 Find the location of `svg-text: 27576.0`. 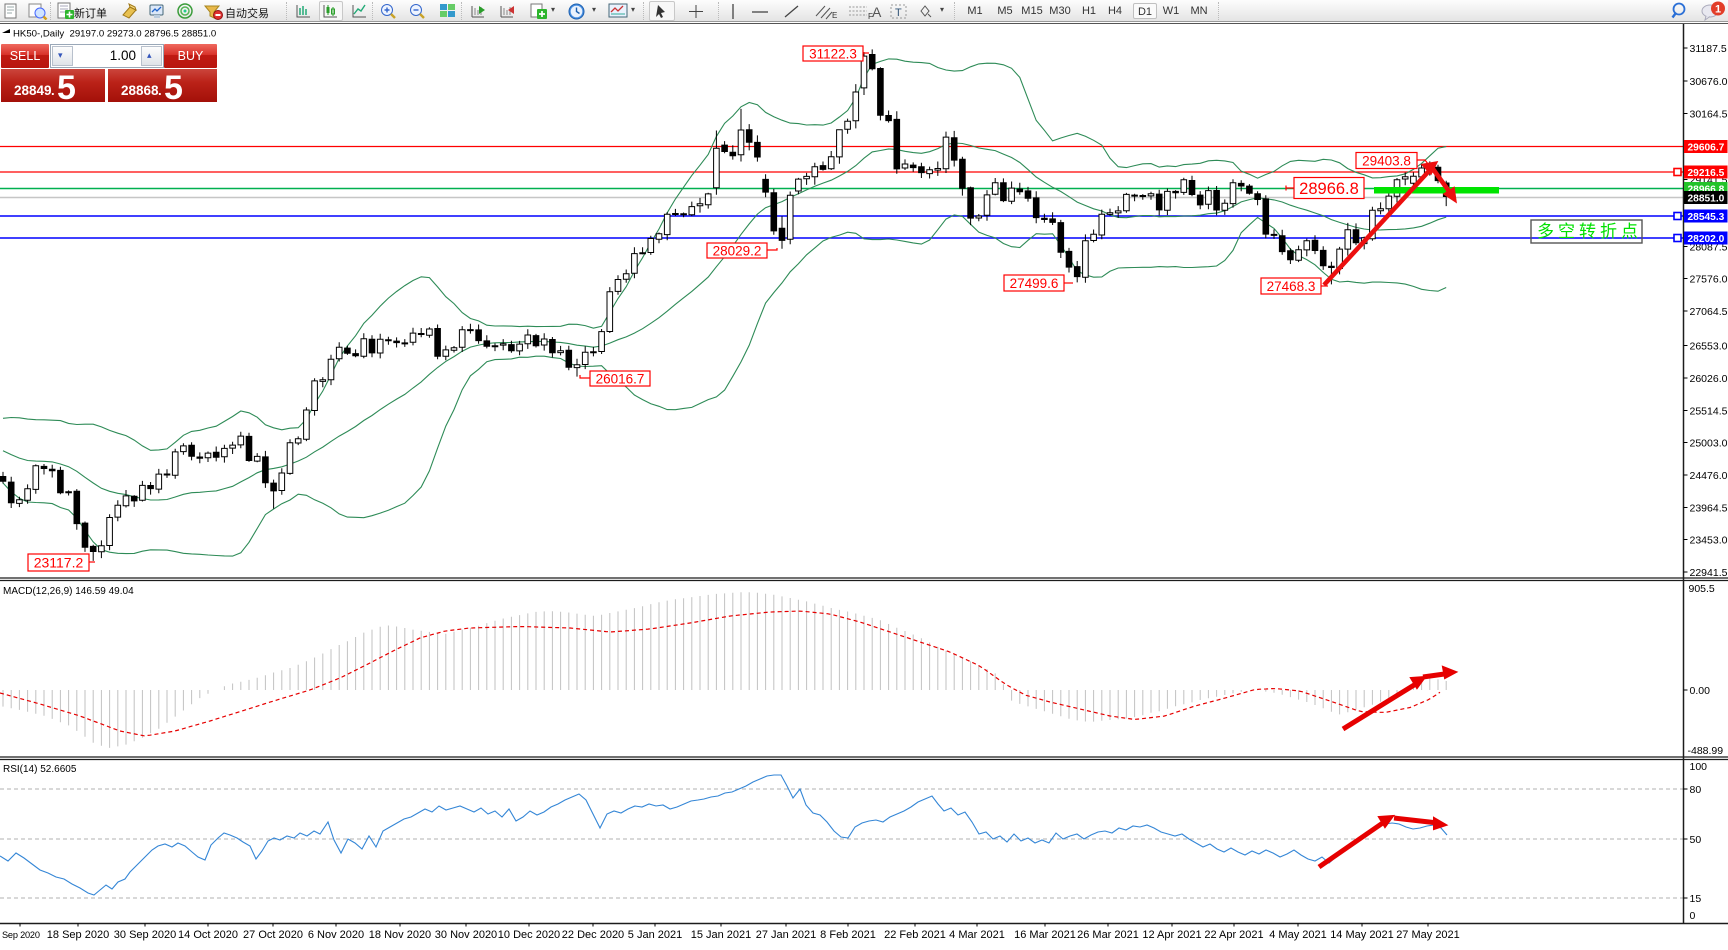

svg-text: 27576.0 is located at coordinates (1709, 280).